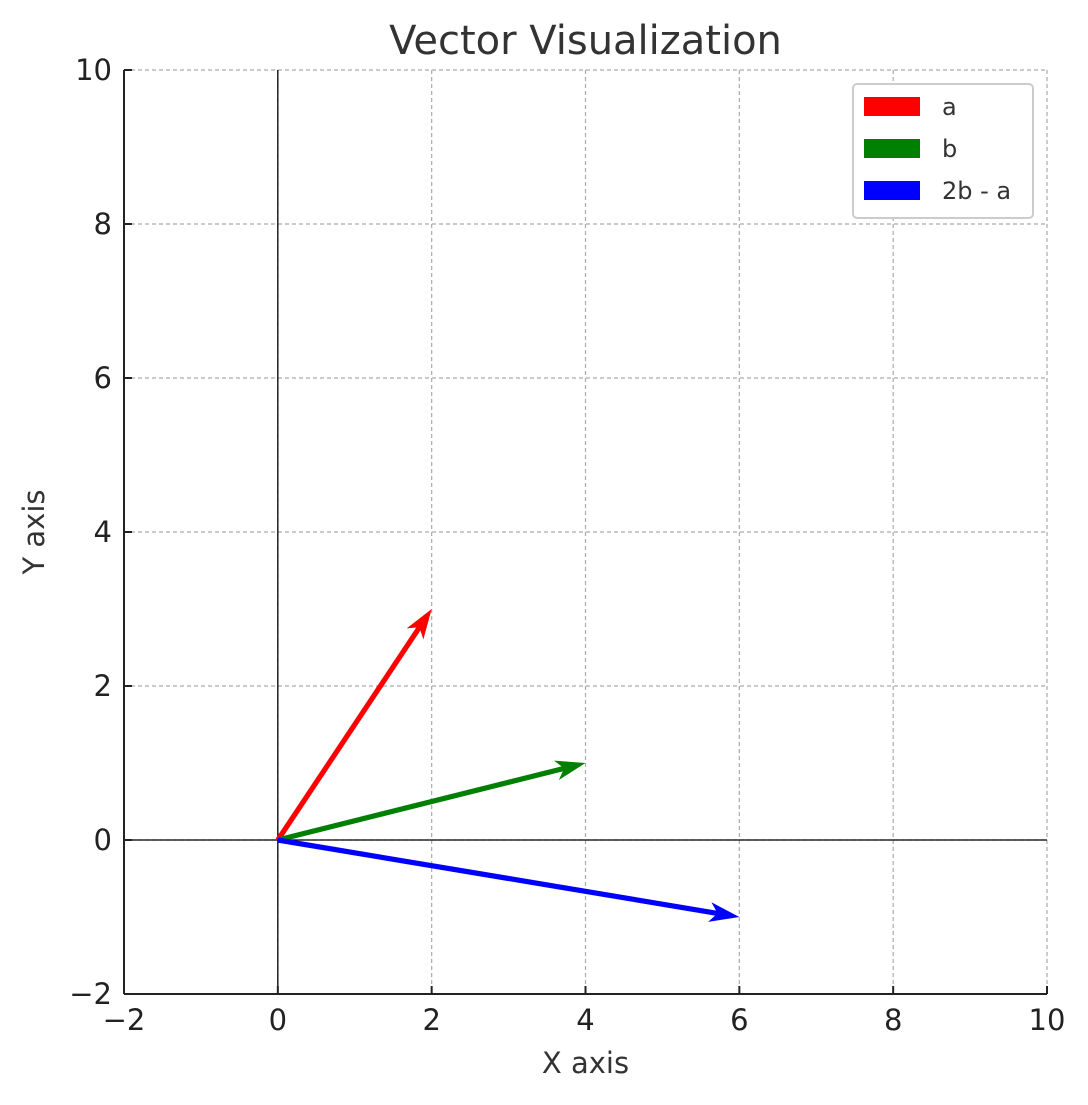  Describe the element at coordinates (34, 532) in the screenshot. I see `y-axis-label: Y axis` at that location.